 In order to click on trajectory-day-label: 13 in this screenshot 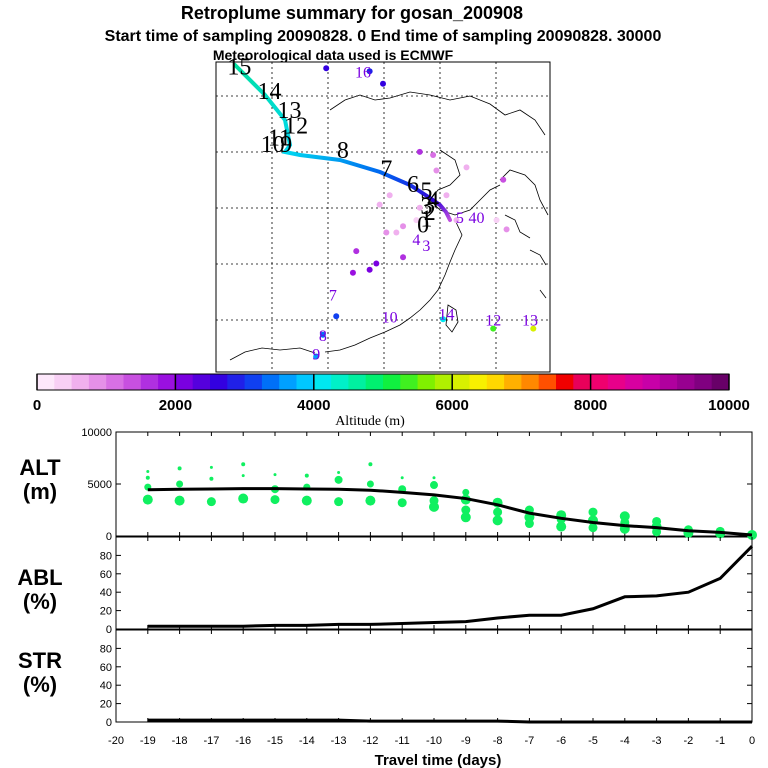, I will do `click(530, 321)`.